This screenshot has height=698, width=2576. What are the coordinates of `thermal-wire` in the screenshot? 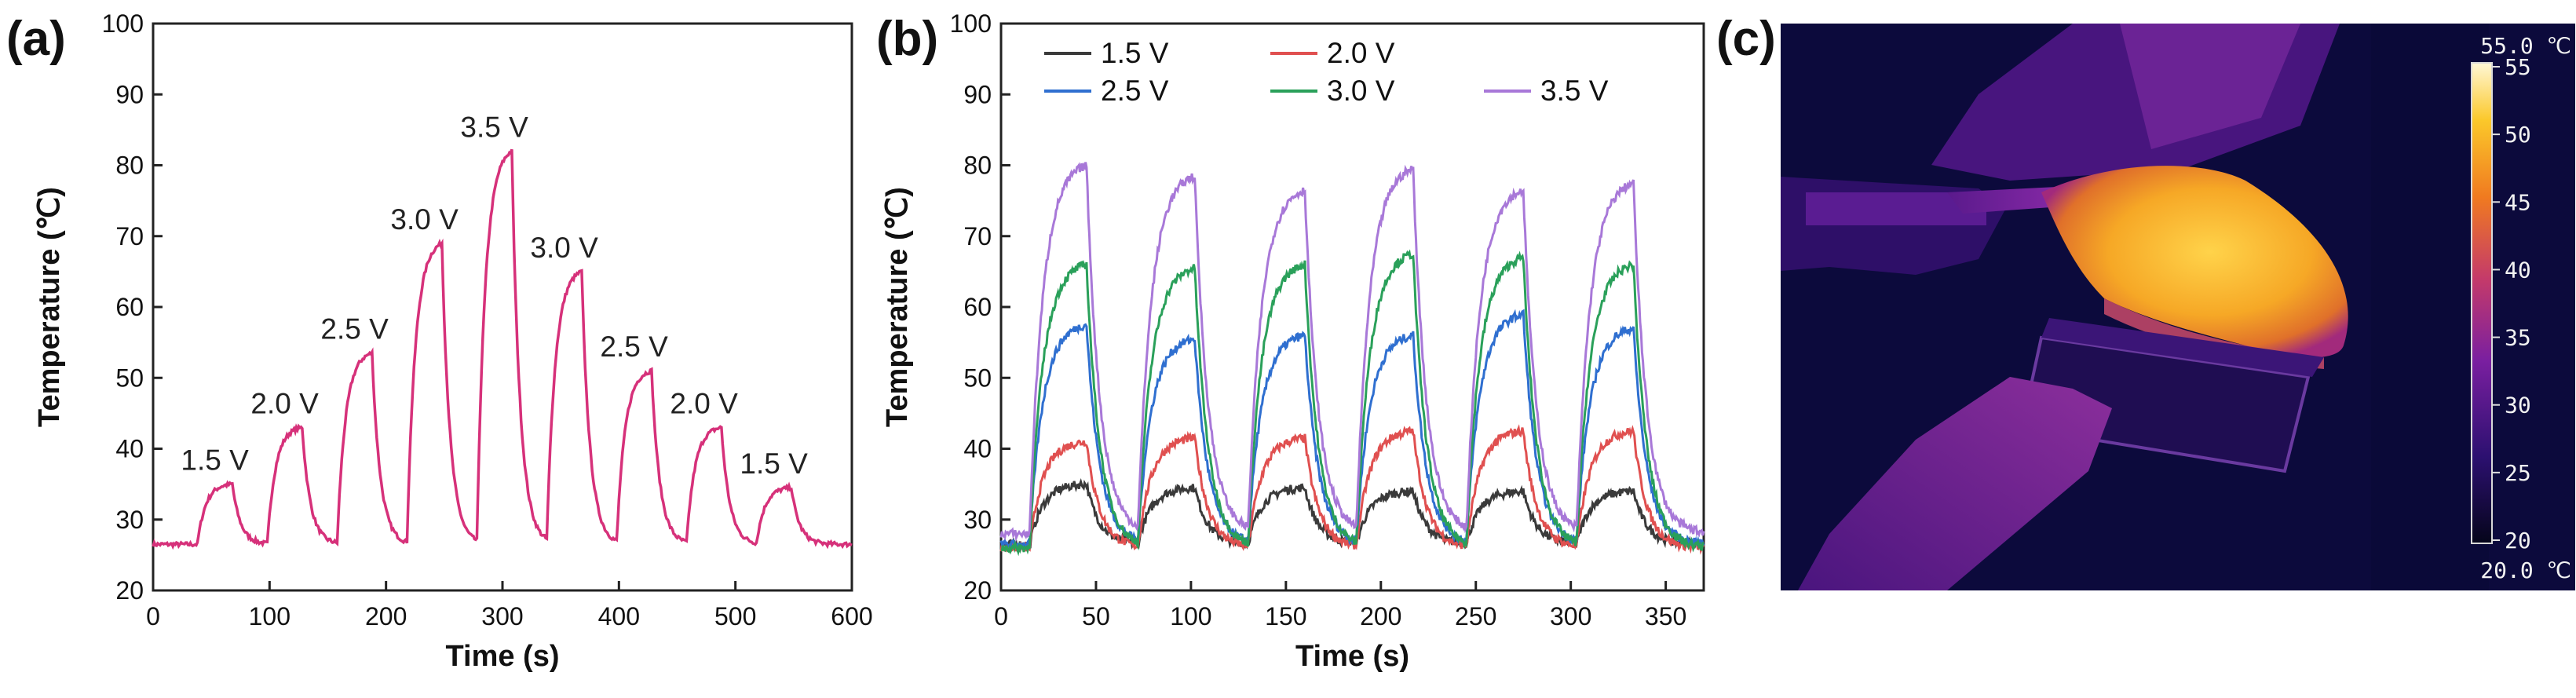 It's located at (2010, 200).